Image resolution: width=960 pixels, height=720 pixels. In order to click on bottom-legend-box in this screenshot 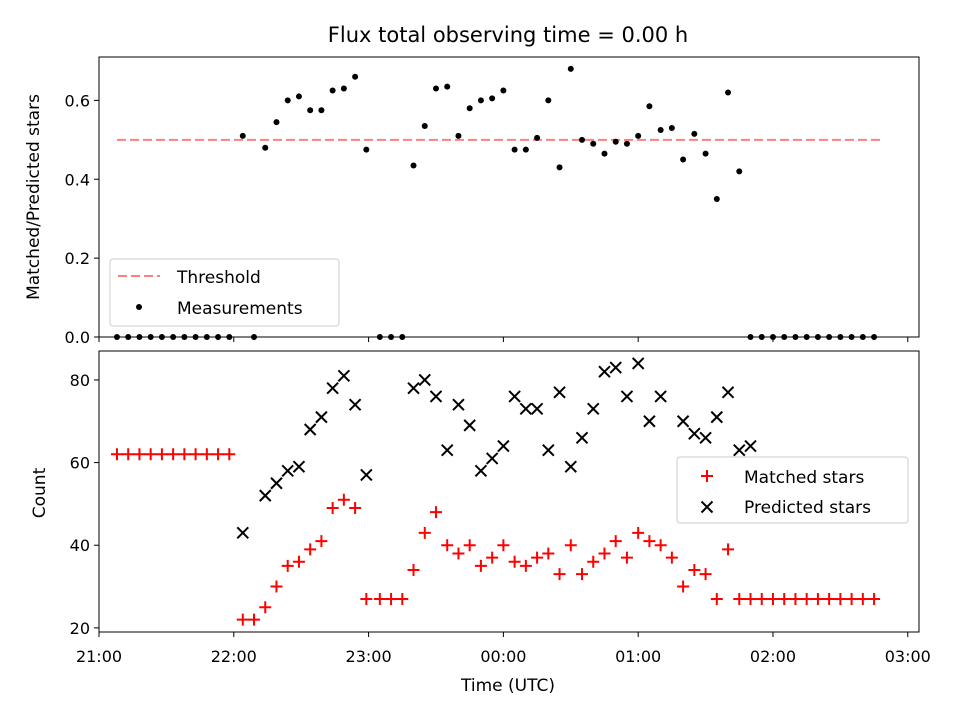, I will do `click(792, 490)`.